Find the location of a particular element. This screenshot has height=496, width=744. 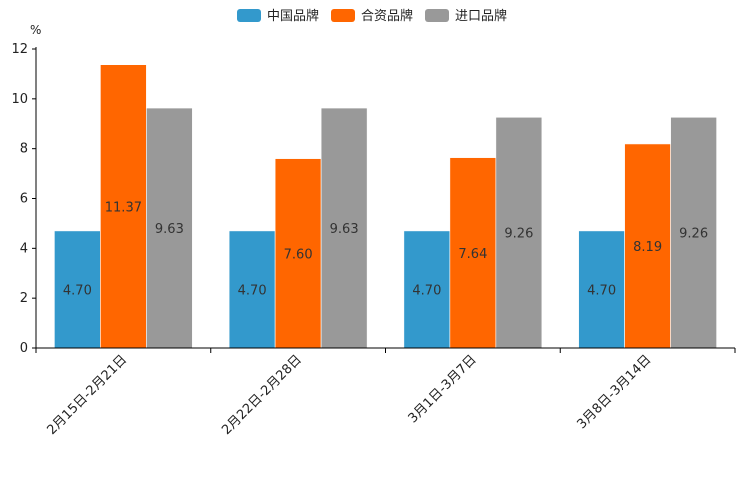

y-tick-label: 4 is located at coordinates (24, 248).